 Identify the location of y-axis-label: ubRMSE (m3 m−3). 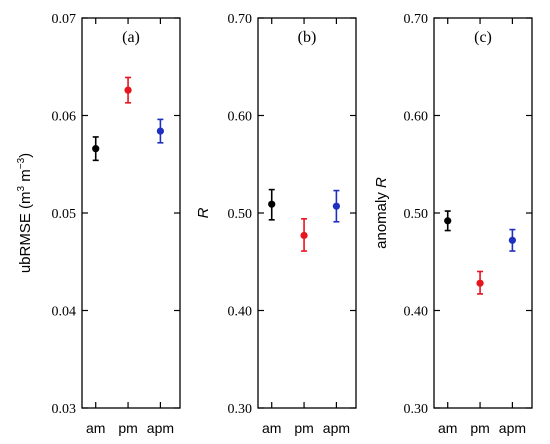
(25, 213).